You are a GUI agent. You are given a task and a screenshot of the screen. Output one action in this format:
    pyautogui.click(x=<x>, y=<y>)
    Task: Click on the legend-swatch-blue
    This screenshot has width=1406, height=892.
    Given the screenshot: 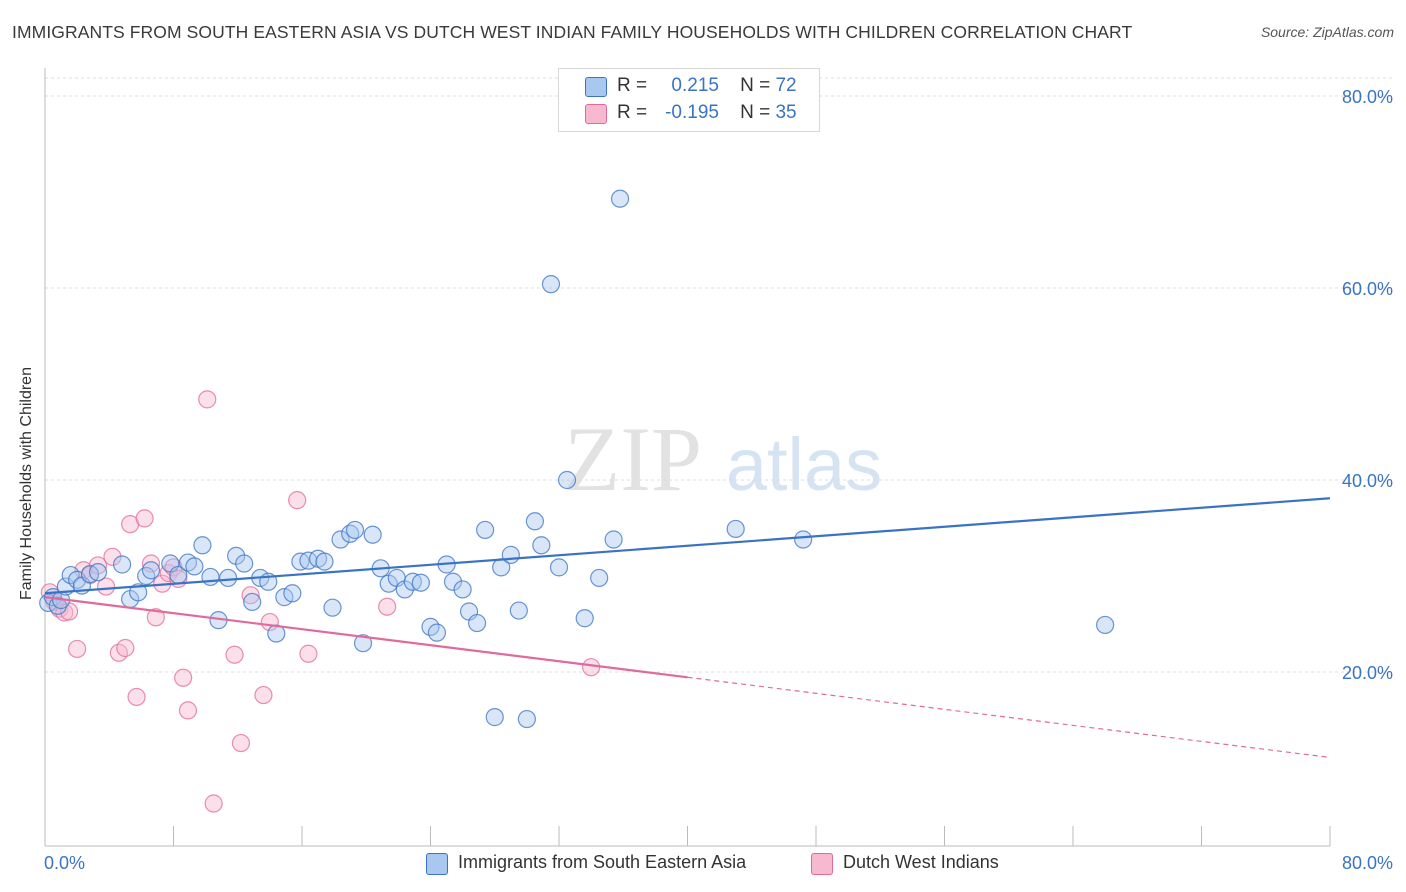 What is the action you would take?
    pyautogui.click(x=596, y=87)
    